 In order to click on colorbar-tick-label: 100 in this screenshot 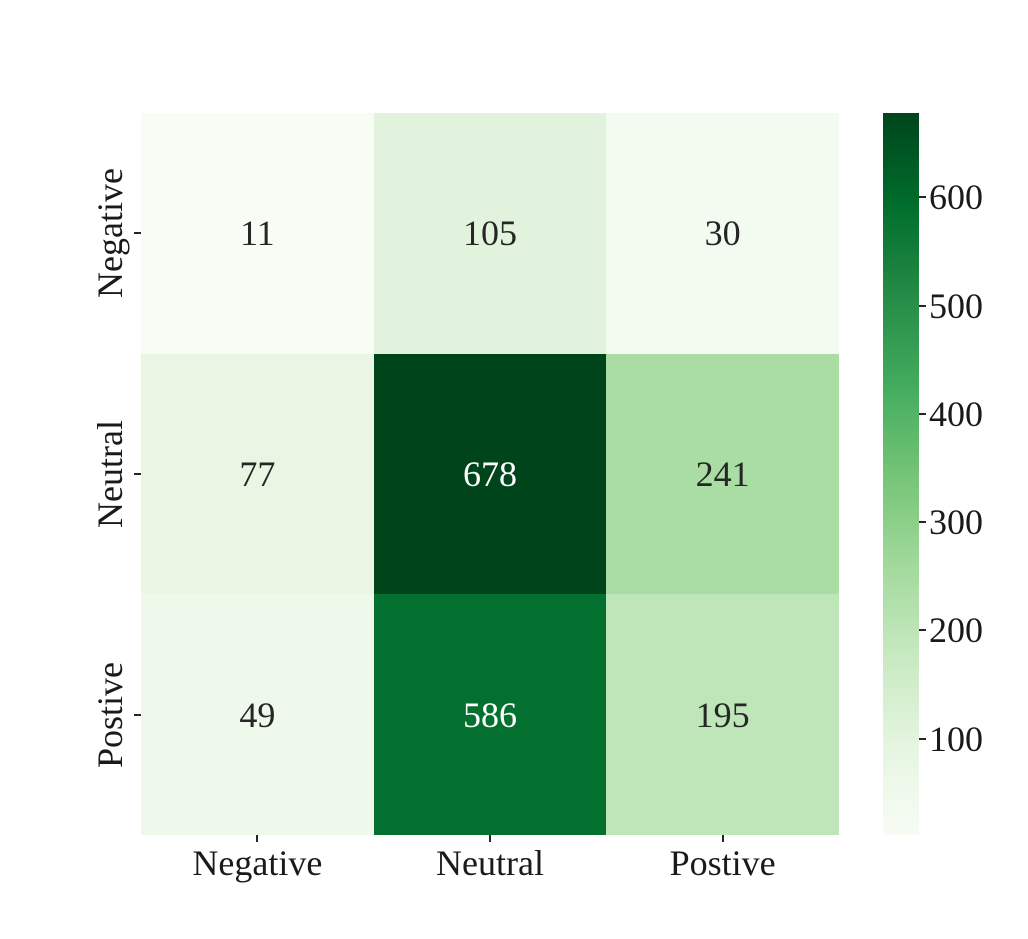, I will do `click(956, 738)`.